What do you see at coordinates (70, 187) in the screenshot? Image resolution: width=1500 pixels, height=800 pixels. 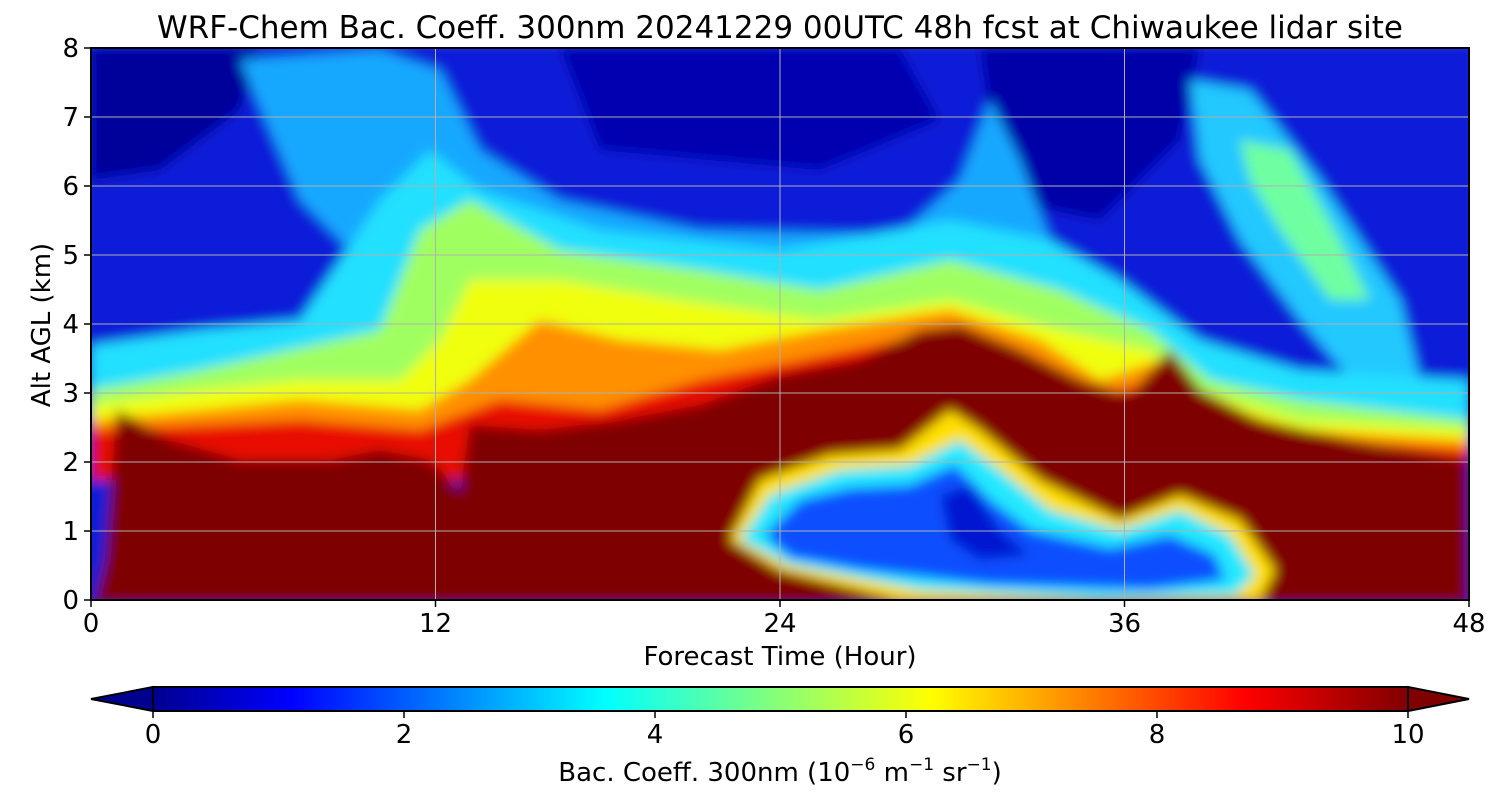 I see `y-tick-label: 6` at bounding box center [70, 187].